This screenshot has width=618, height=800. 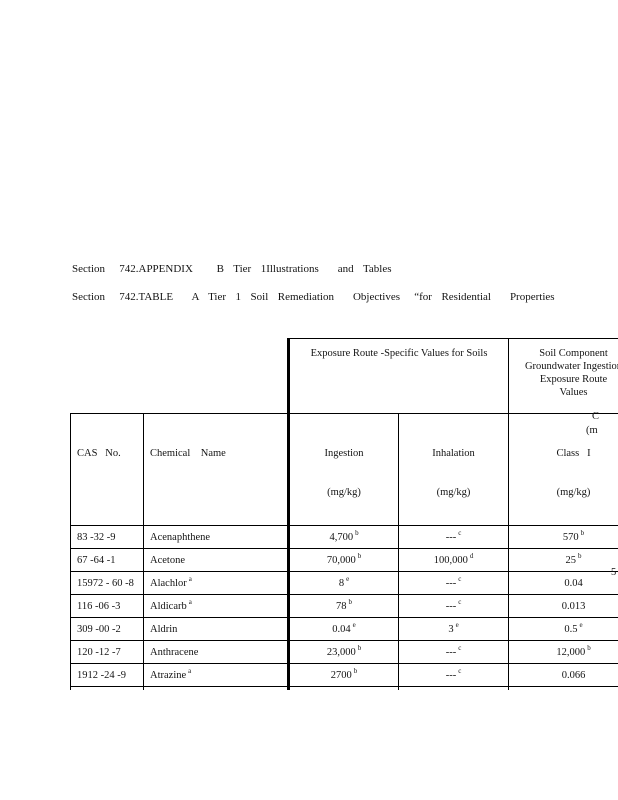 I want to click on cutoff-column-value-fragment: 5, so click(x=614, y=572).